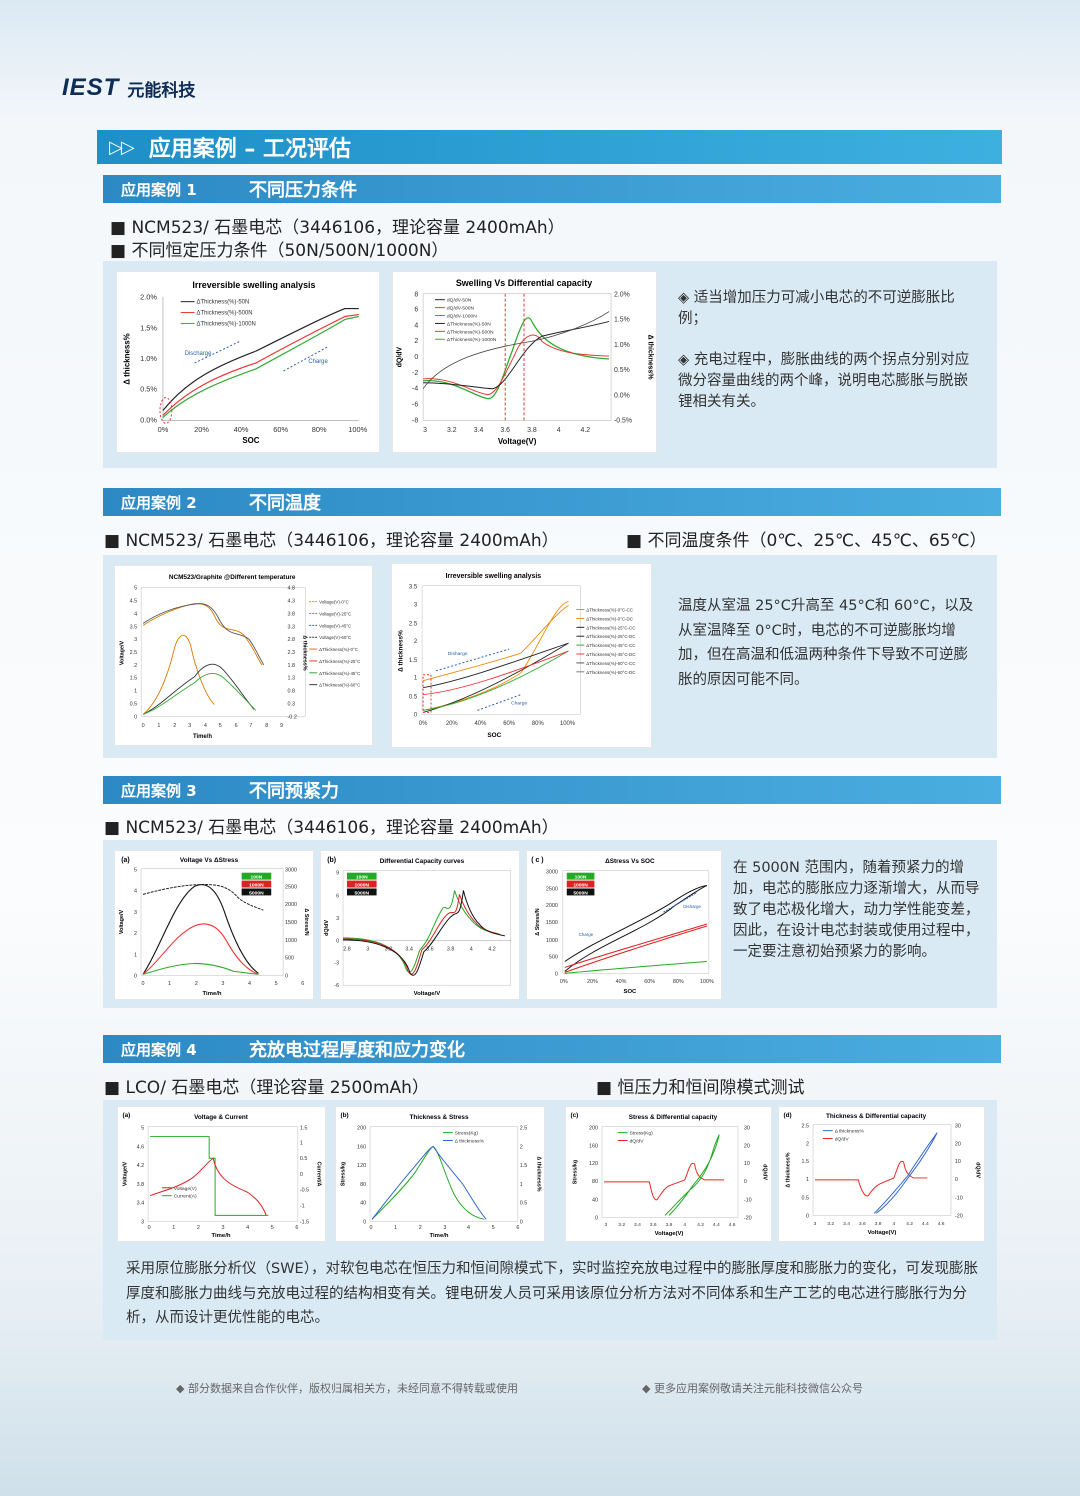 This screenshot has width=1080, height=1496. I want to click on svg-text: Voltage(V)-45°C, so click(335, 625).